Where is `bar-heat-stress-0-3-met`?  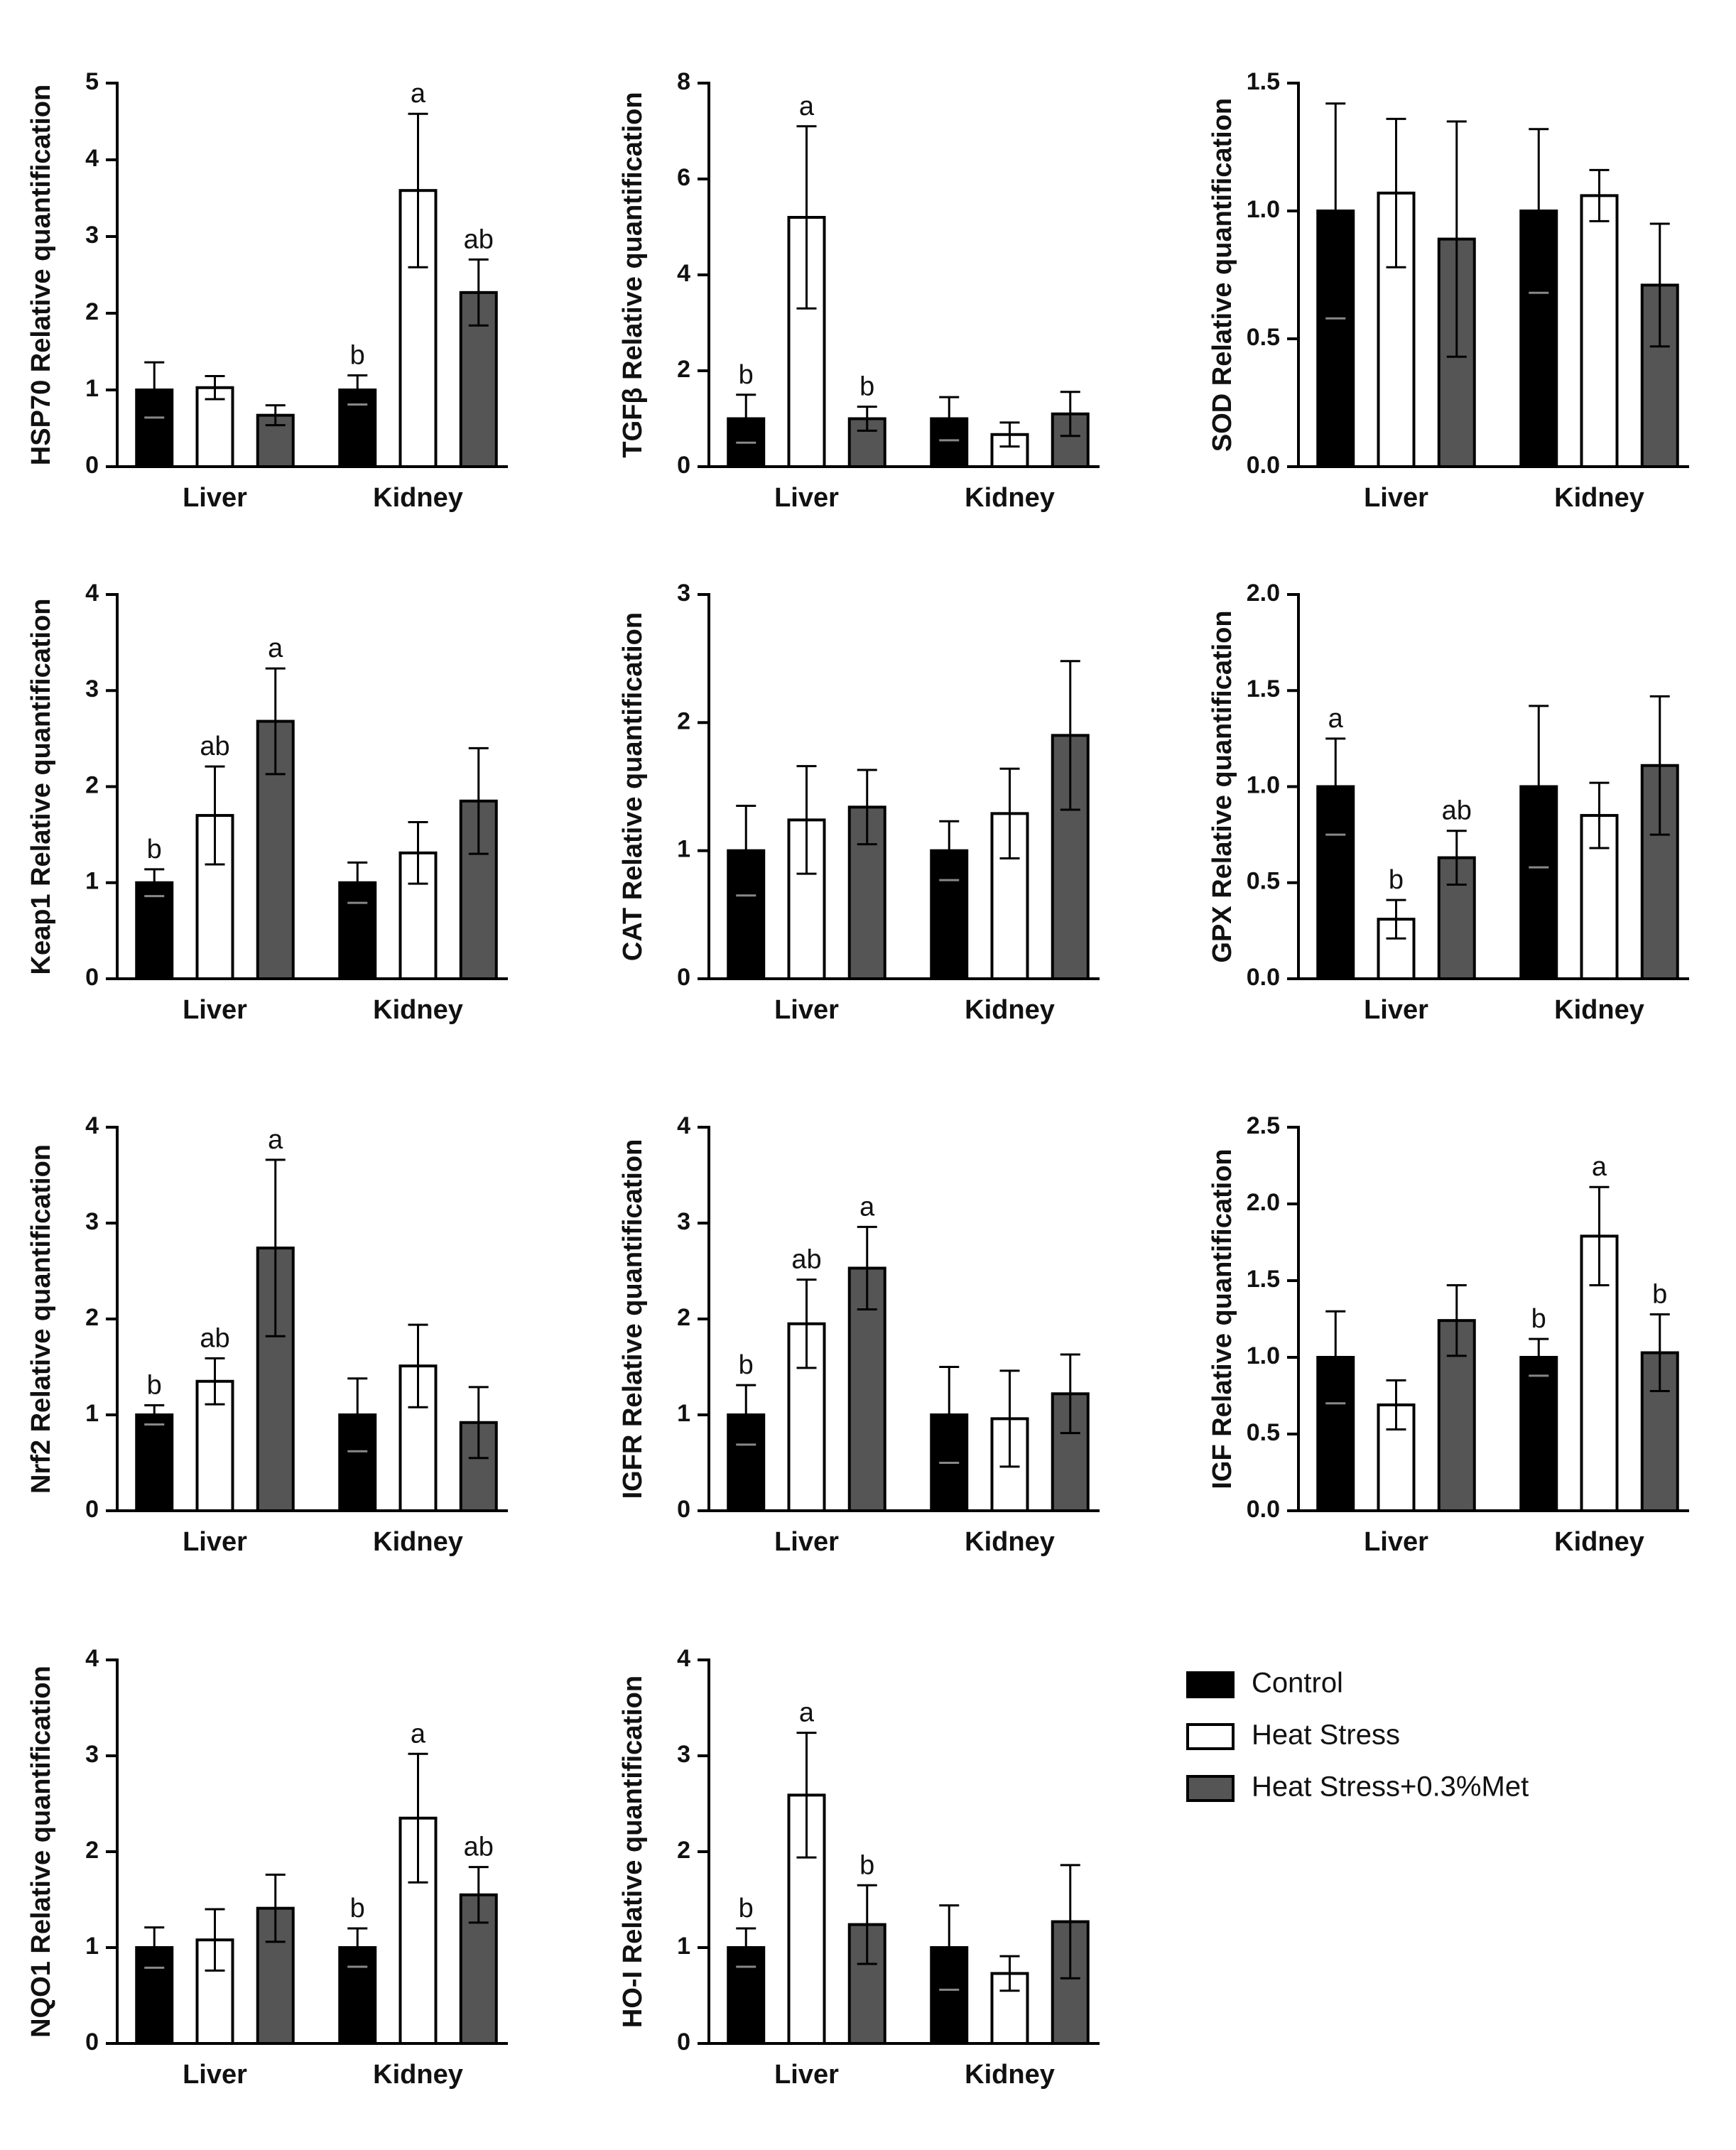 bar-heat-stress-0-3-met is located at coordinates (866, 1389).